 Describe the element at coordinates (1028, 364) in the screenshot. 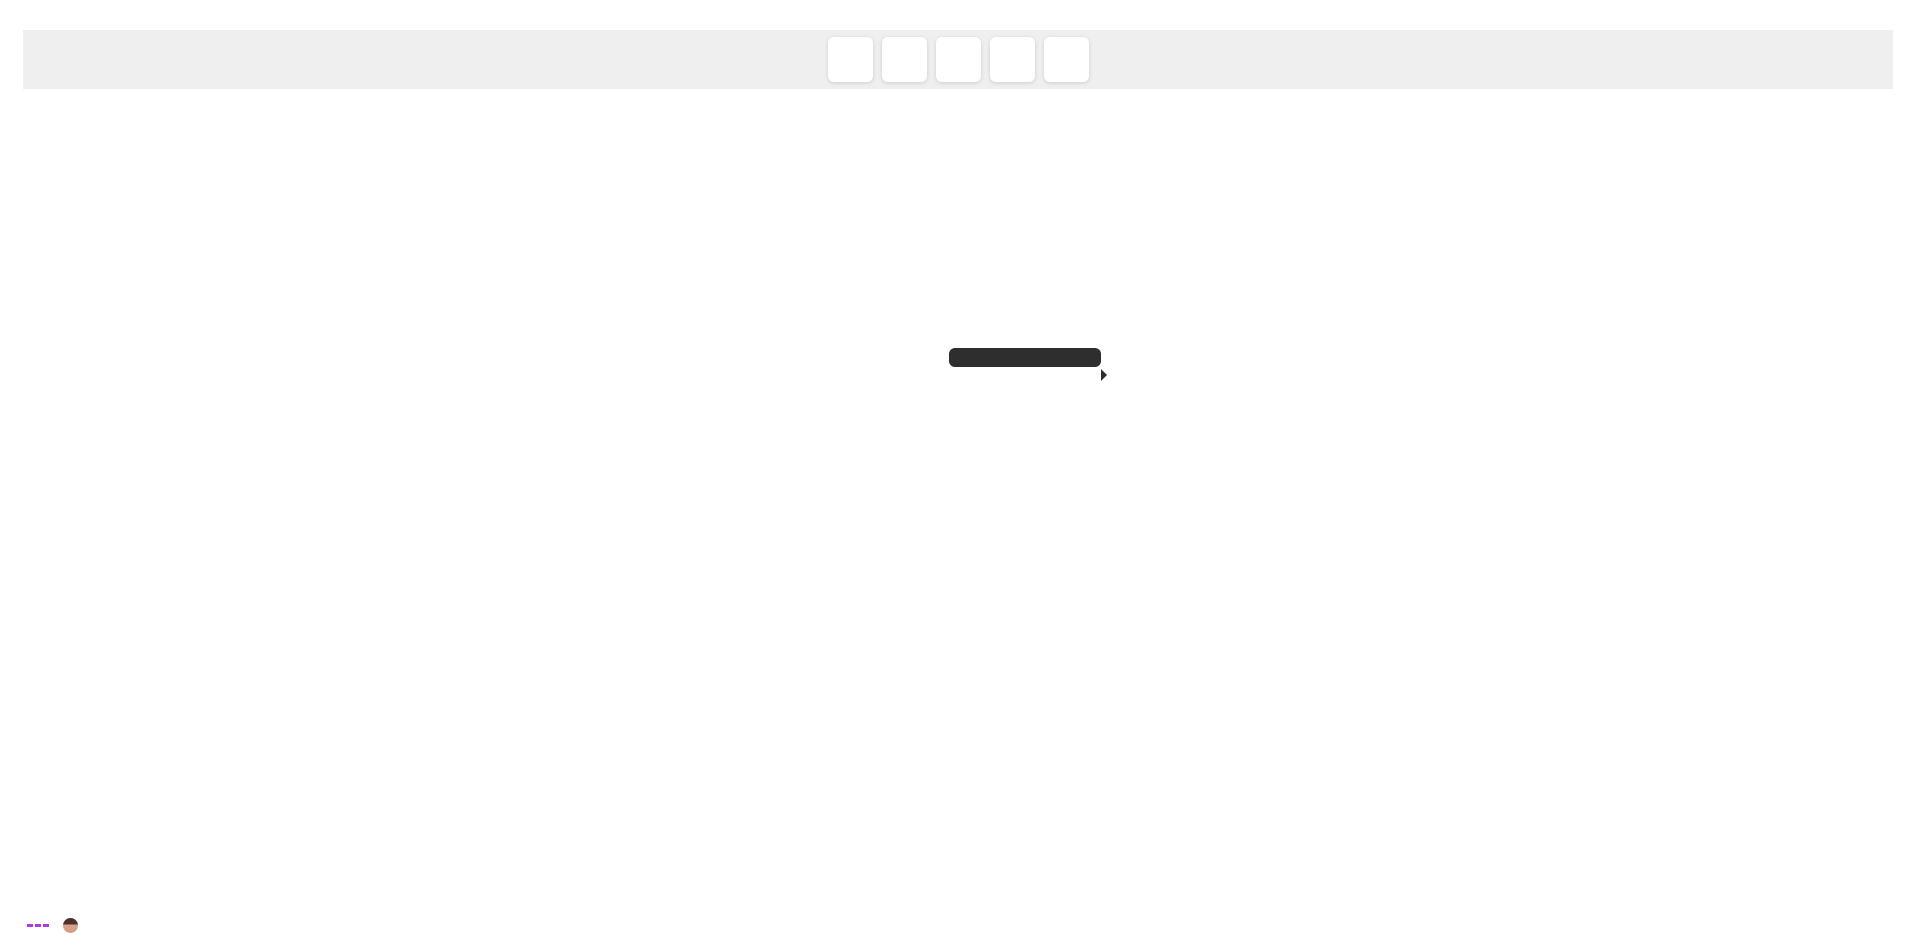

I see `chart-tooltip` at that location.